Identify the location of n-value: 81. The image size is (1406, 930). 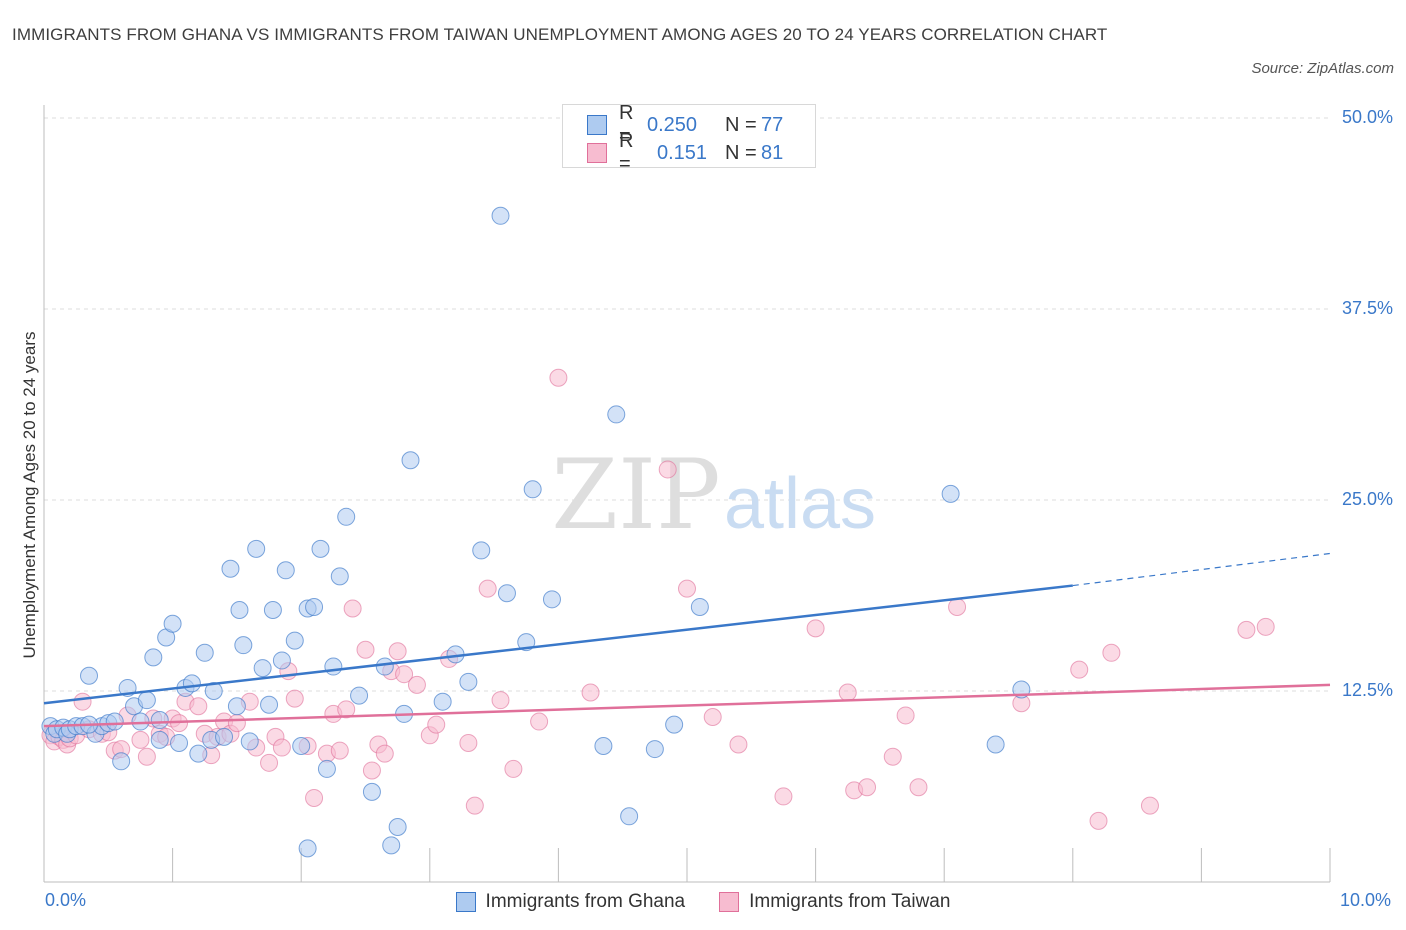
(772, 152).